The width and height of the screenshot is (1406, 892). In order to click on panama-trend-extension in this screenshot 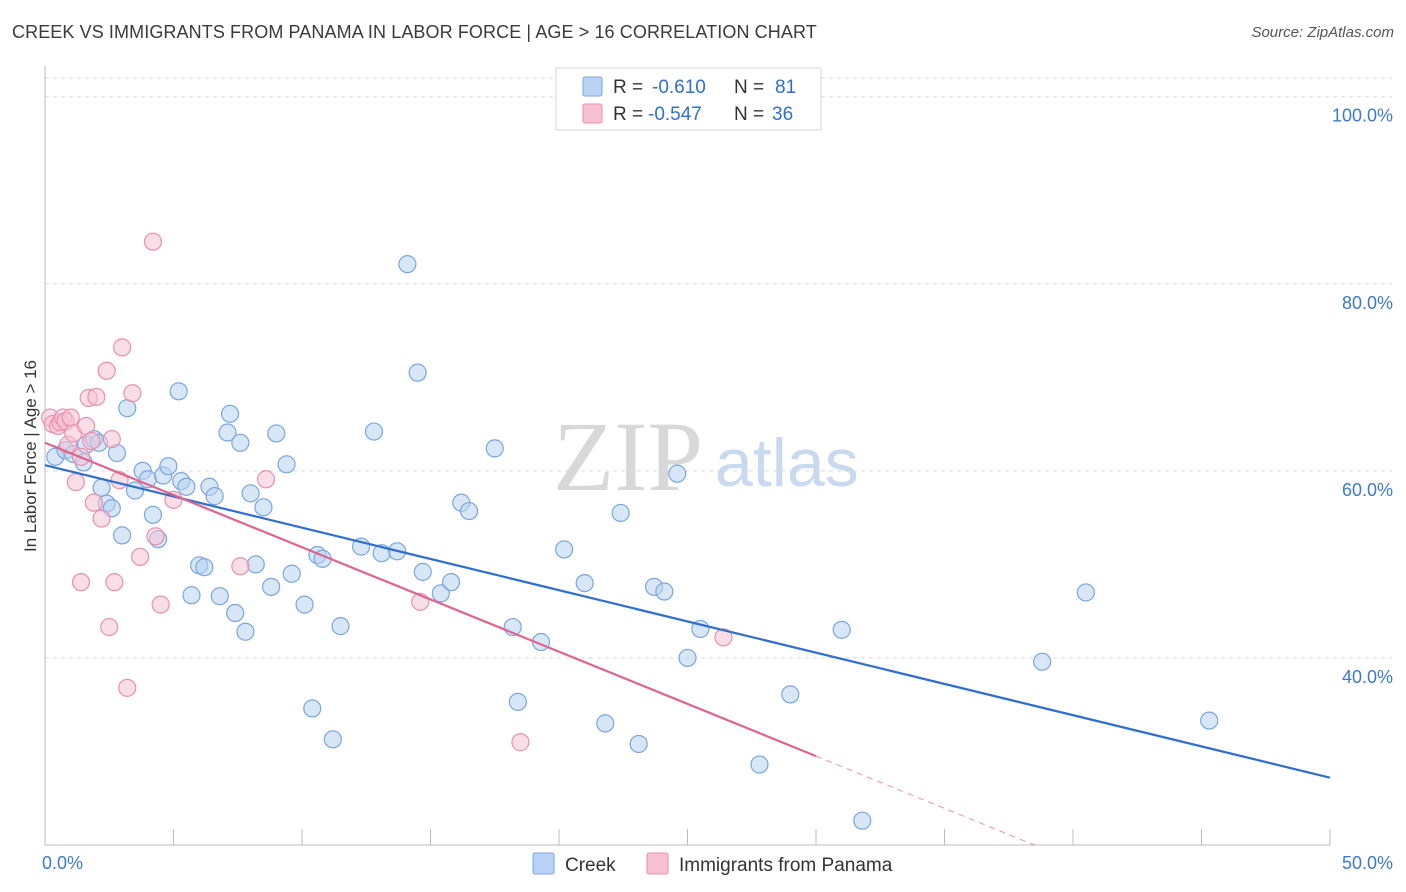, I will do `click(925, 800)`.